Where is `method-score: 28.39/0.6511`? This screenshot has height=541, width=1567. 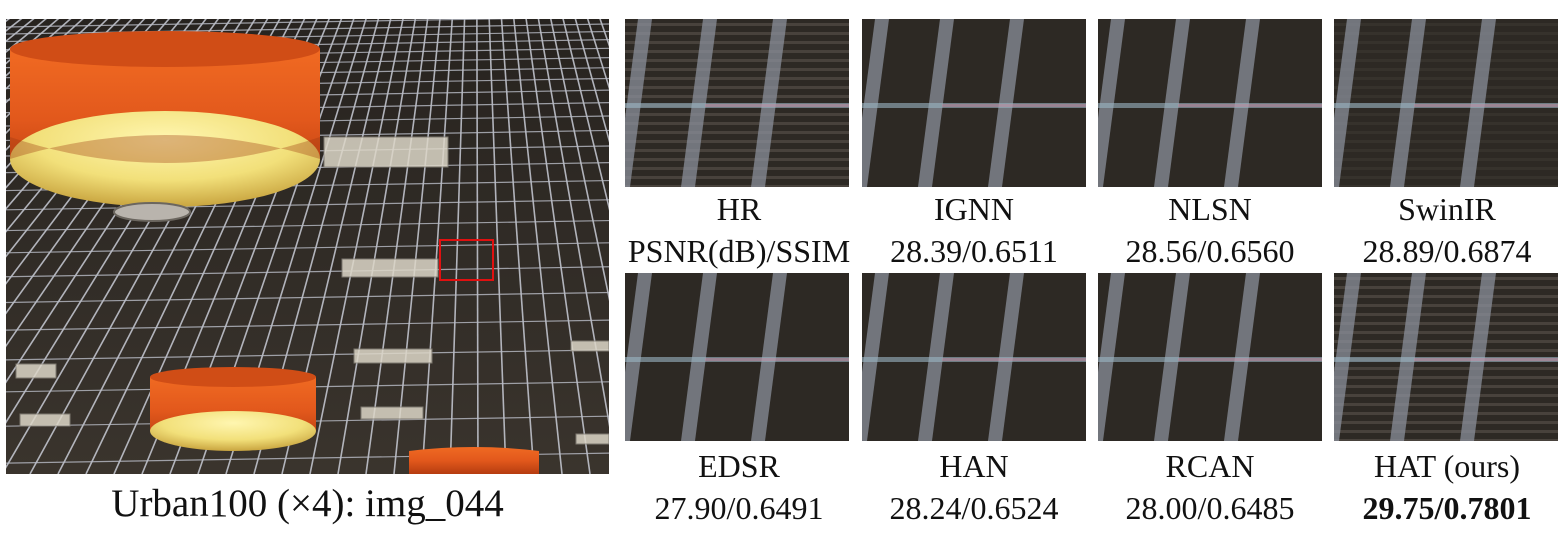
method-score: 28.39/0.6511 is located at coordinates (974, 251).